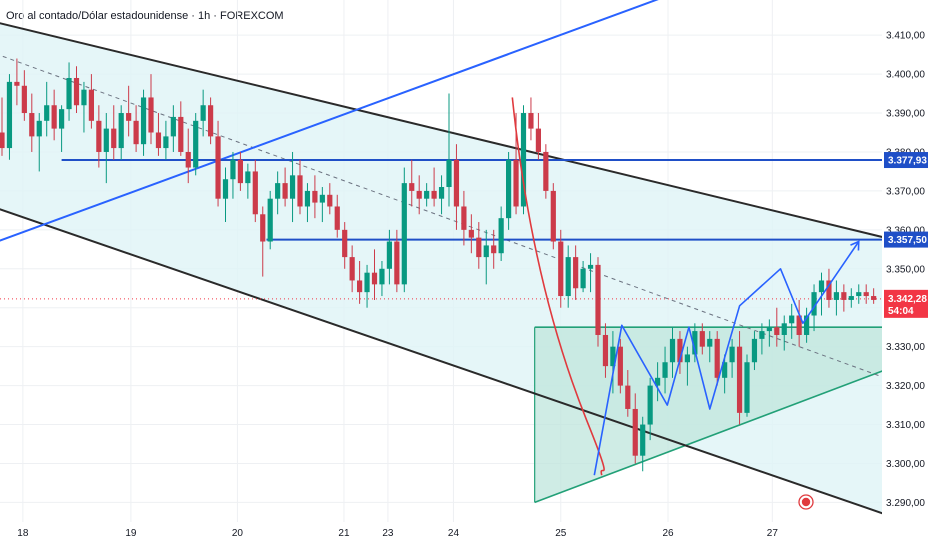 Image resolution: width=932 pixels, height=550 pixels. Describe the element at coordinates (388, 533) in the screenshot. I see `x-tick-label: 23` at that location.